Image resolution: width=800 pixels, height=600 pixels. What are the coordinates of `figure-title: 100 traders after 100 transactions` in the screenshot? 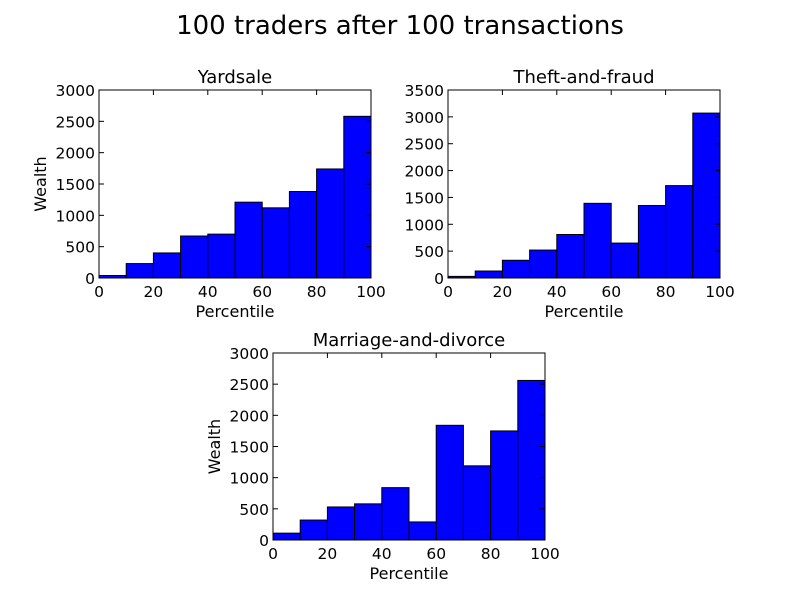 It's located at (400, 26).